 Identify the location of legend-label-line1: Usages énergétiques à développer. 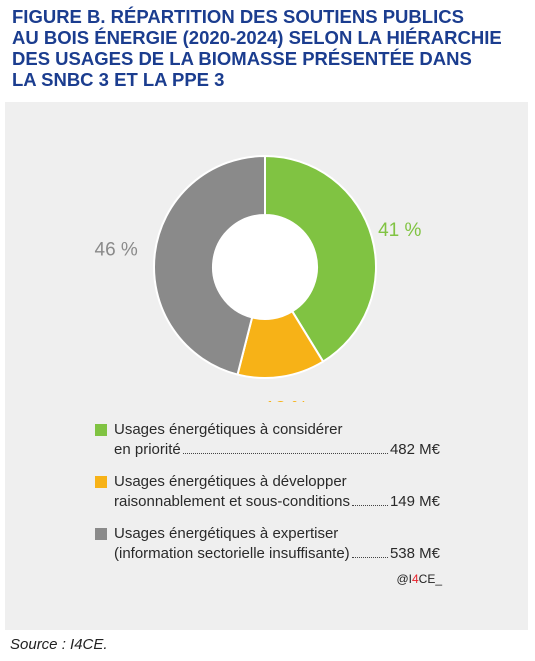
(230, 481).